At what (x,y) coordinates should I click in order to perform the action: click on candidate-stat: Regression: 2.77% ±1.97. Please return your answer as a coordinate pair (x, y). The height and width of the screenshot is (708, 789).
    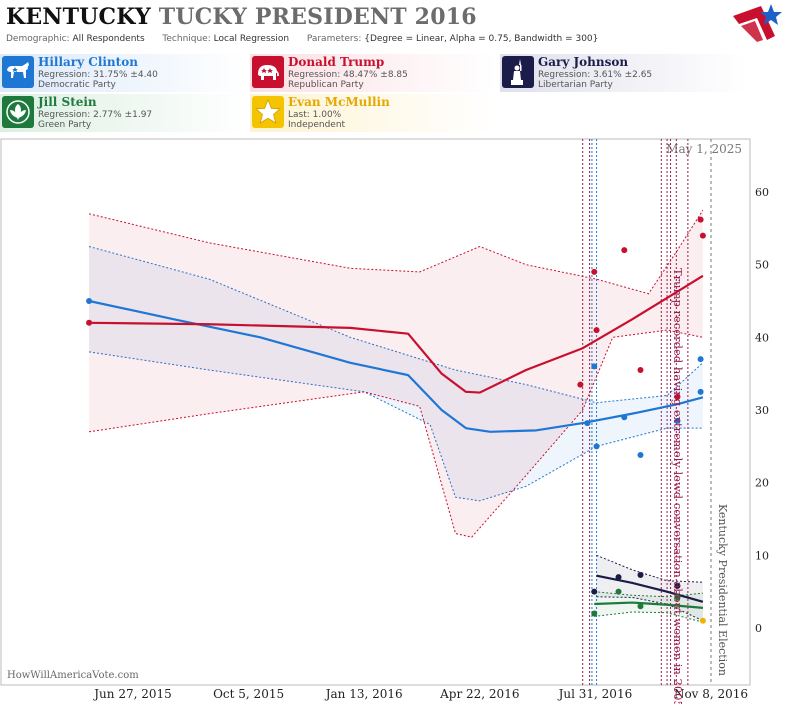
    Looking at the image, I should click on (95, 115).